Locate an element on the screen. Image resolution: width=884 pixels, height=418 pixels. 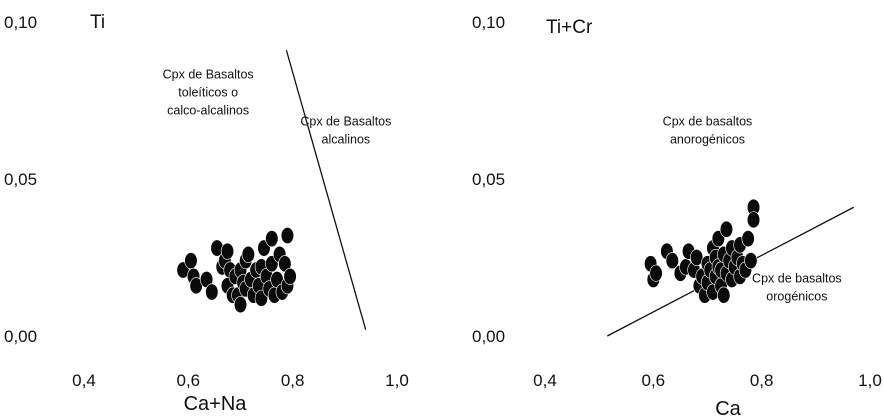
field-annotation: Cpx de basaltos orogénicos is located at coordinates (797, 288).